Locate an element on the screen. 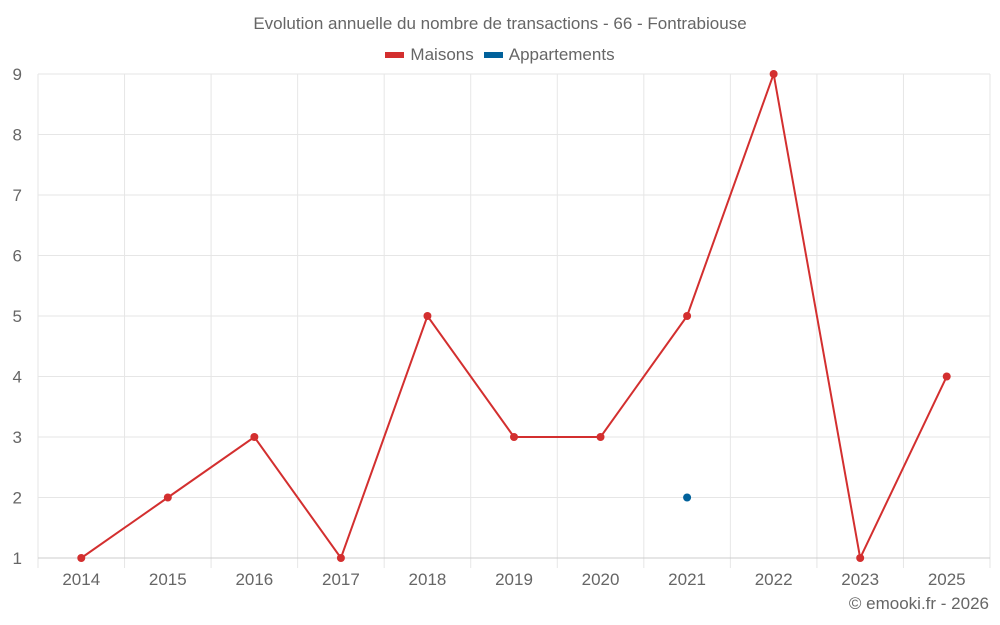 The image size is (1000, 625). y-tick-label: 2 is located at coordinates (17, 498).